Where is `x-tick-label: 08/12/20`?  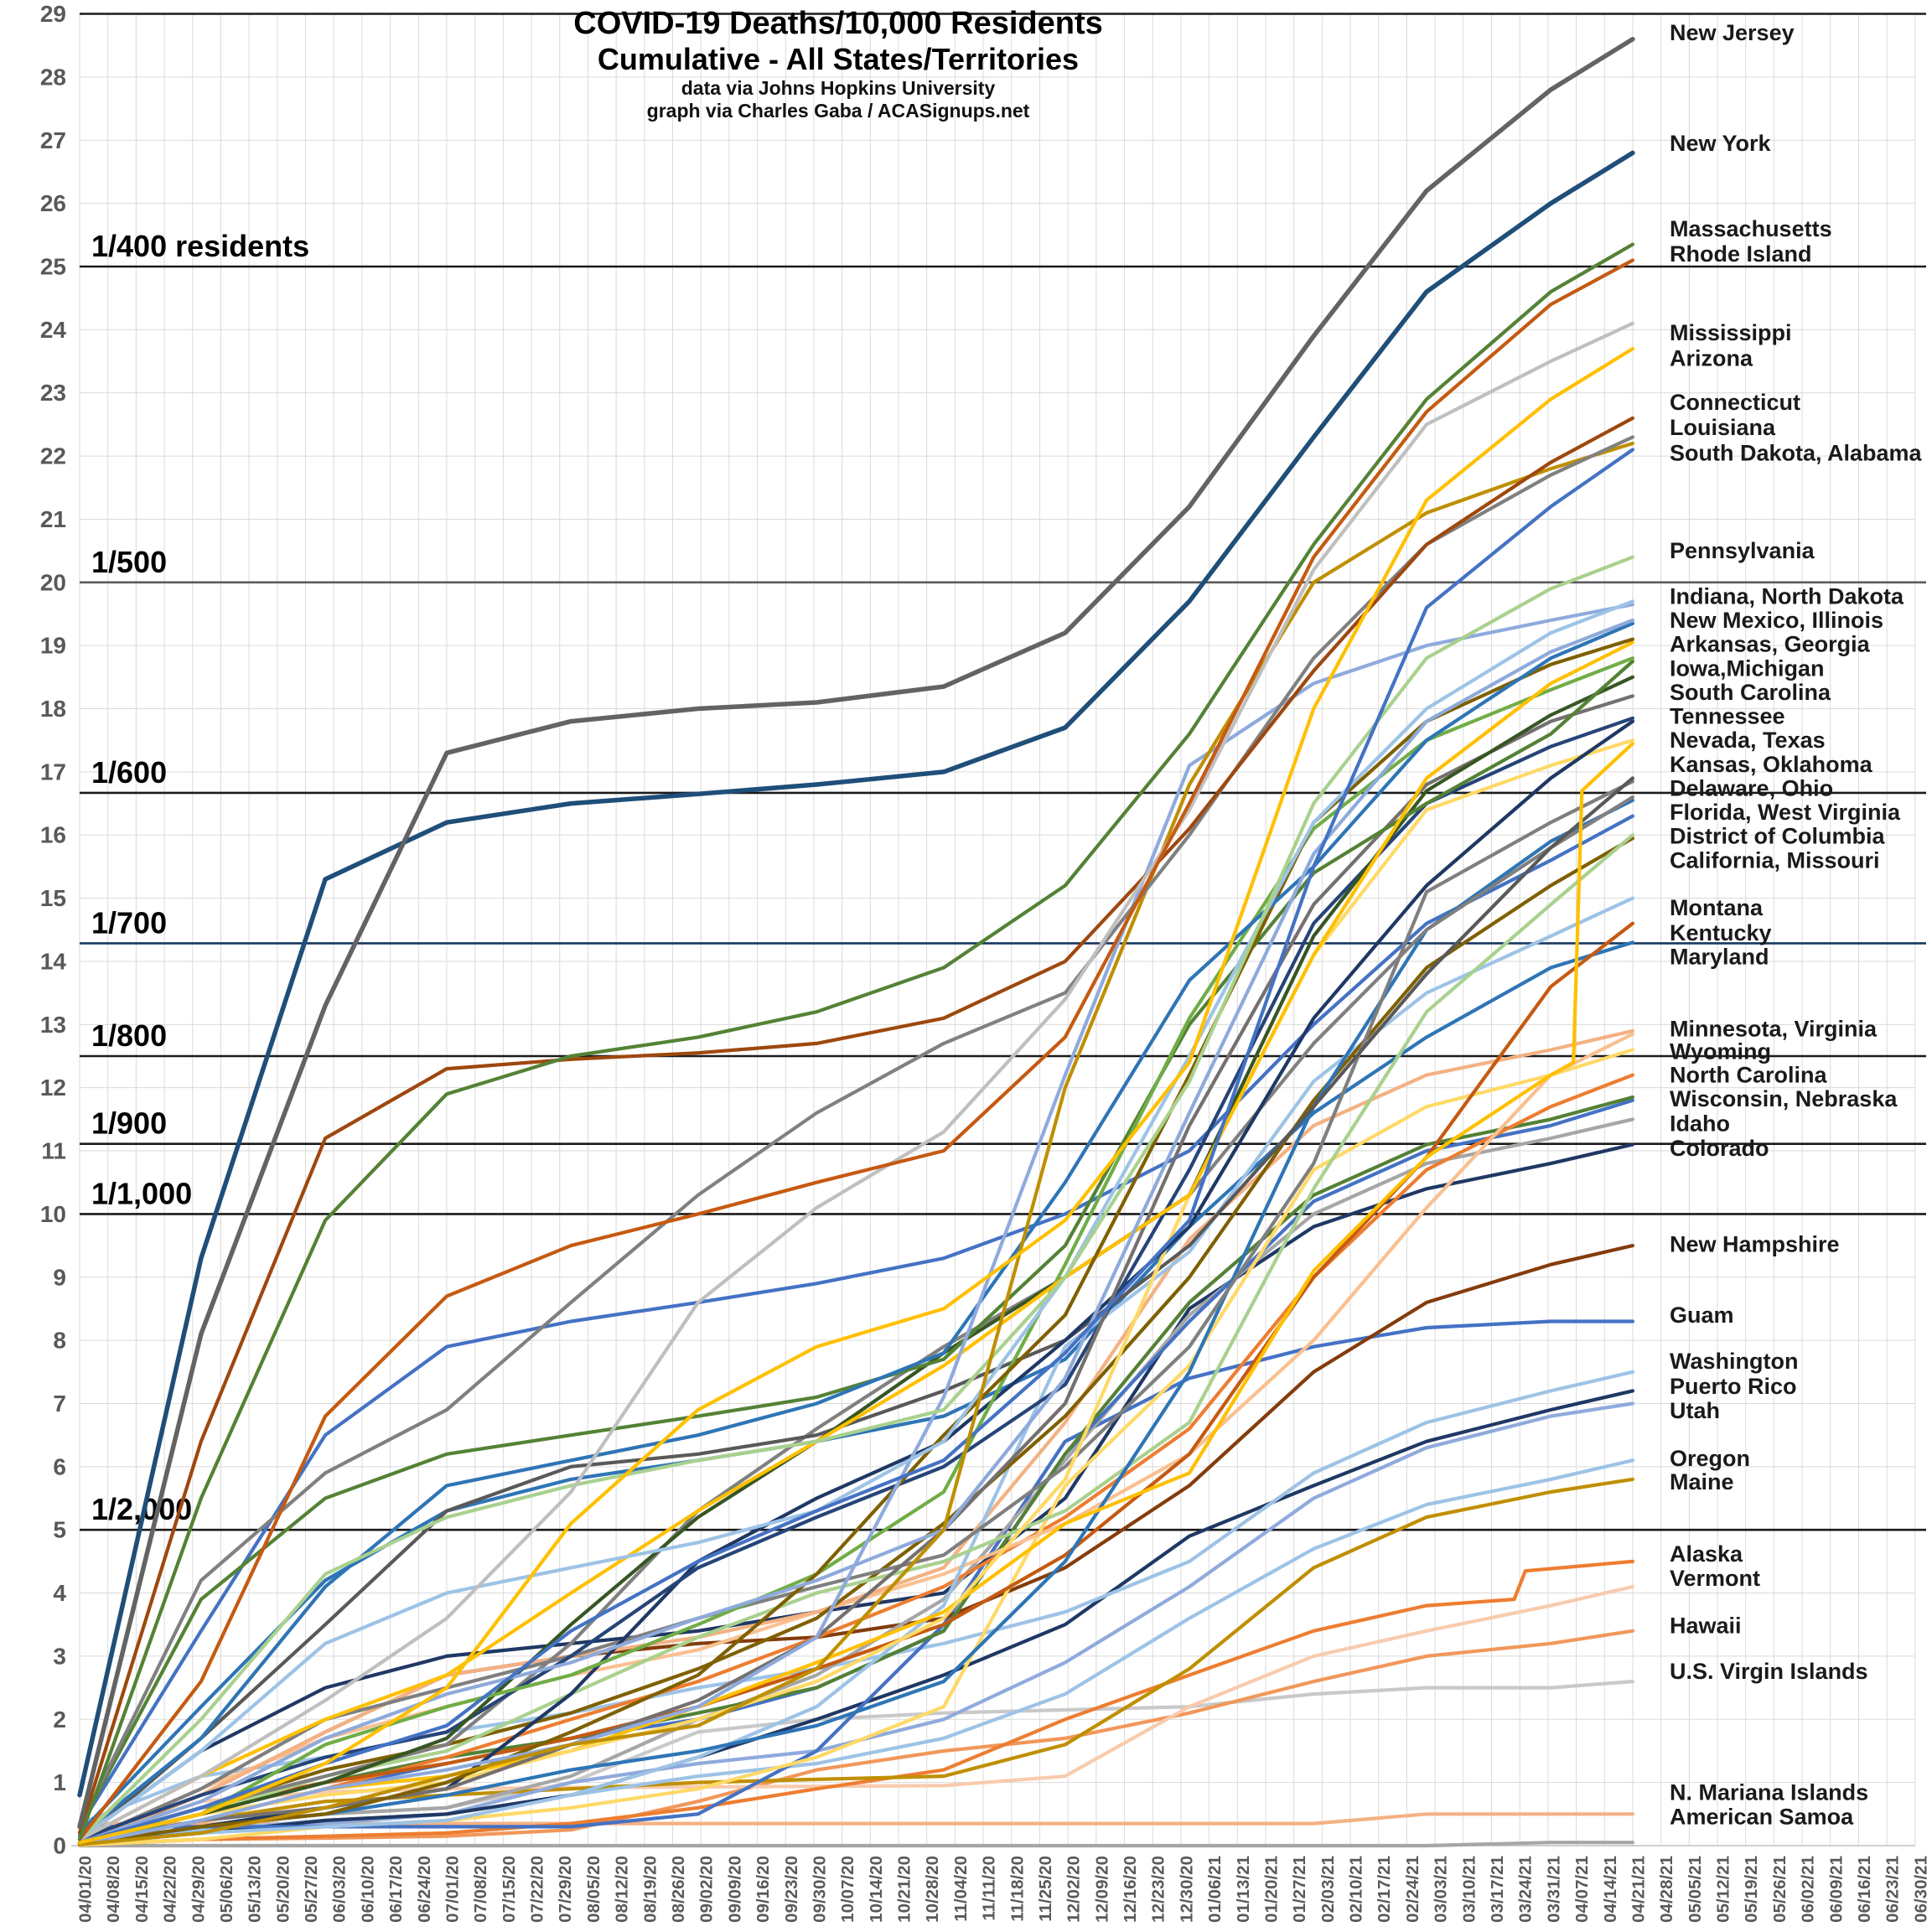
x-tick-label: 08/12/20 is located at coordinates (622, 1890).